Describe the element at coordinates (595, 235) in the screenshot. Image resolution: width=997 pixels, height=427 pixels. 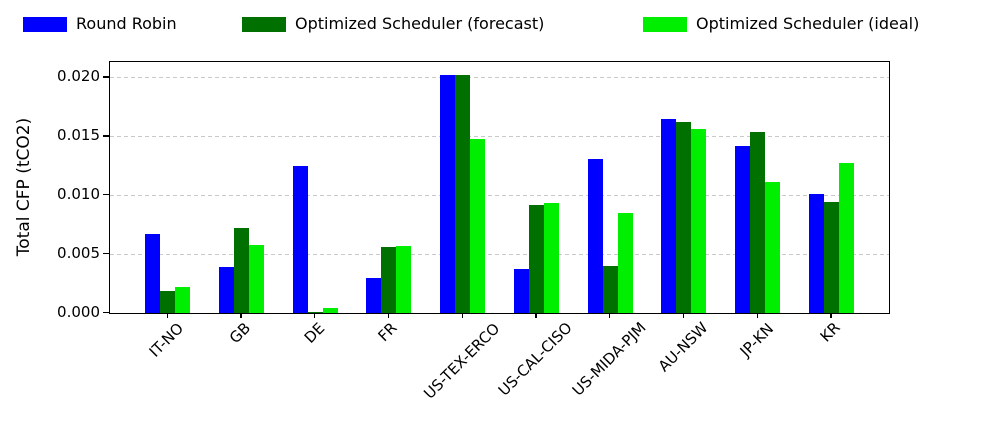
I see `bar-US-MIDA-PJM-round-robin` at that location.